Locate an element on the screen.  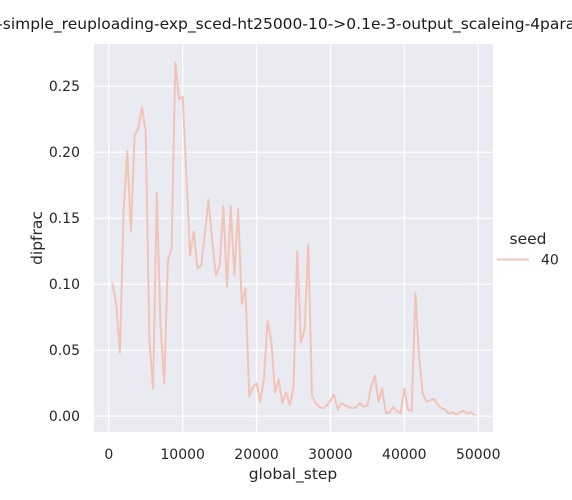
x-tick-label: 20000 is located at coordinates (256, 455).